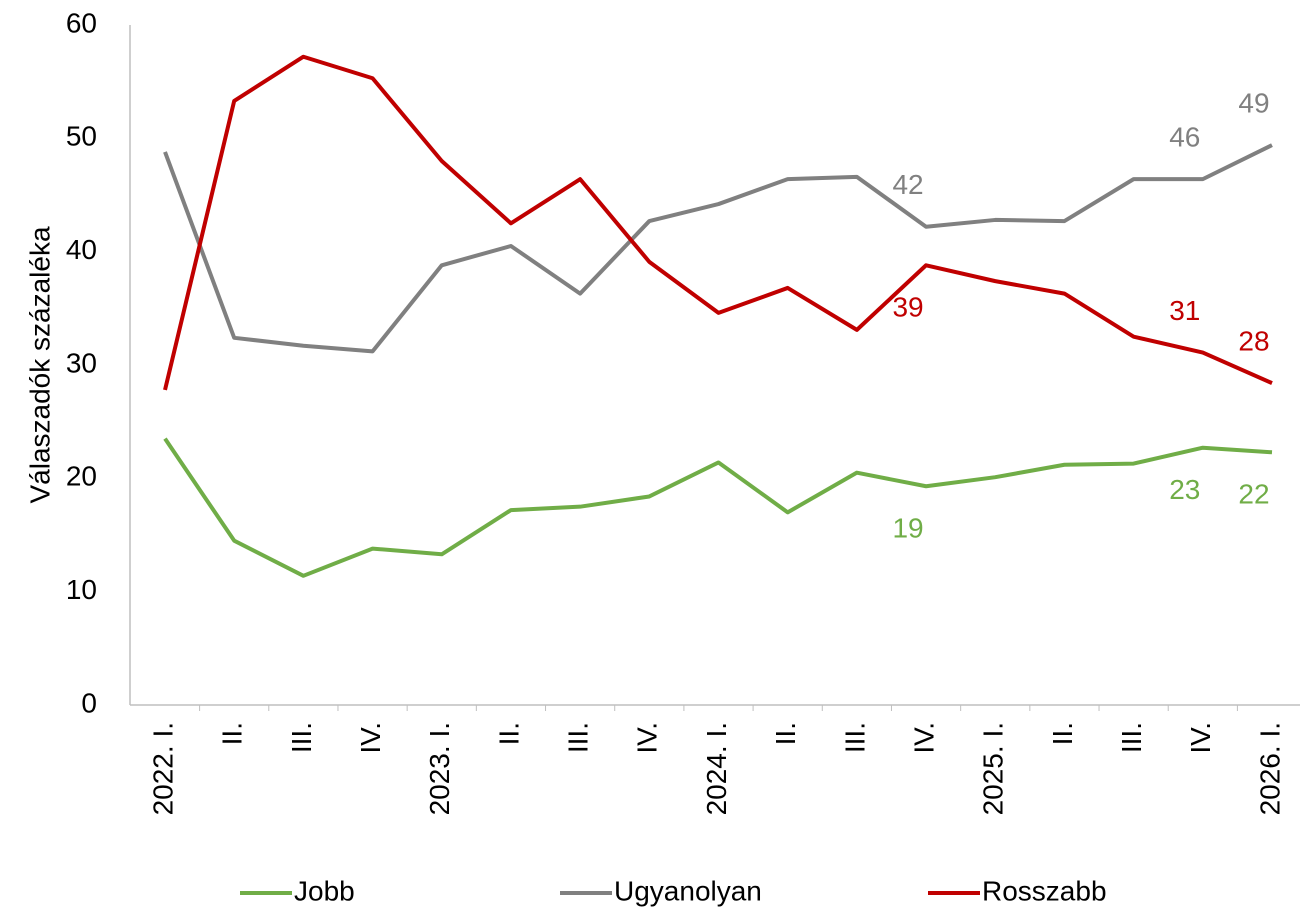 The image size is (1304, 911). Describe the element at coordinates (716, 768) in the screenshot. I see `x-tick-label: 2024. I.` at that location.